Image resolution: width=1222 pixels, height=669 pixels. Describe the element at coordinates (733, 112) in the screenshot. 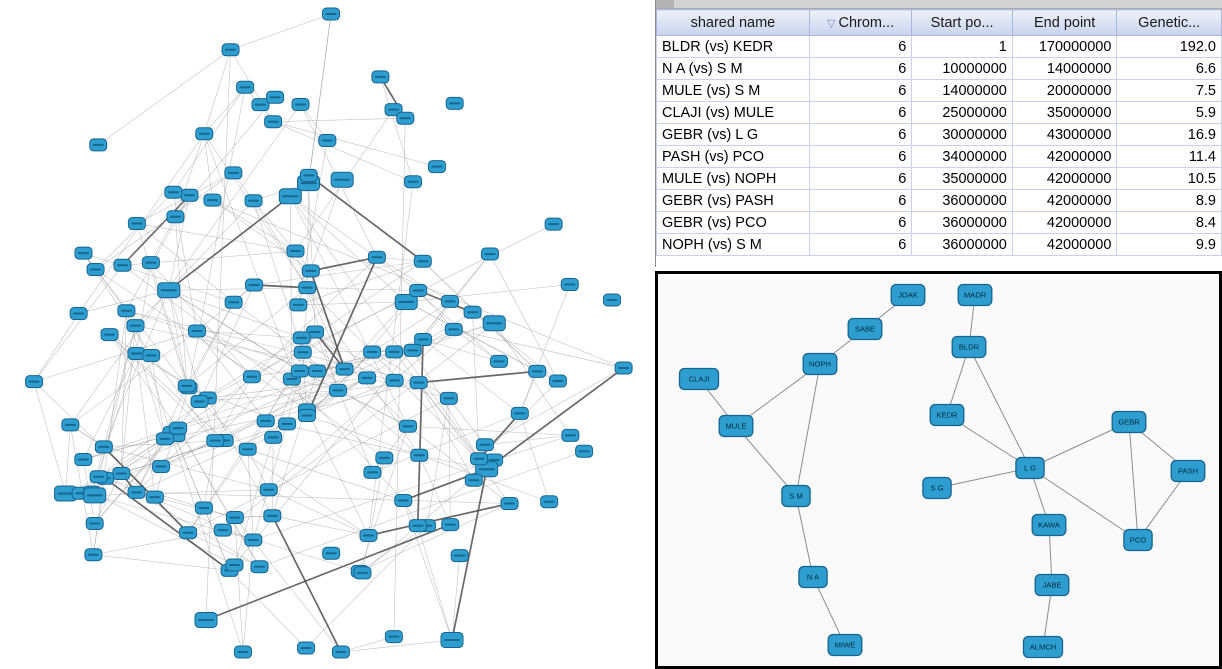

I see `table-cell: CLAJI (vs) MULE` at that location.